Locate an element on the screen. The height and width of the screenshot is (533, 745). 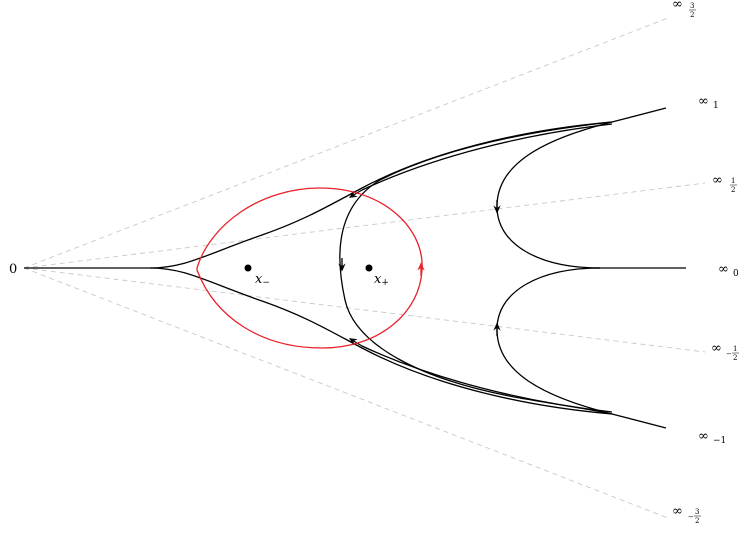
inf-1-2-label: ∞ 1 2 is located at coordinates (724, 183).